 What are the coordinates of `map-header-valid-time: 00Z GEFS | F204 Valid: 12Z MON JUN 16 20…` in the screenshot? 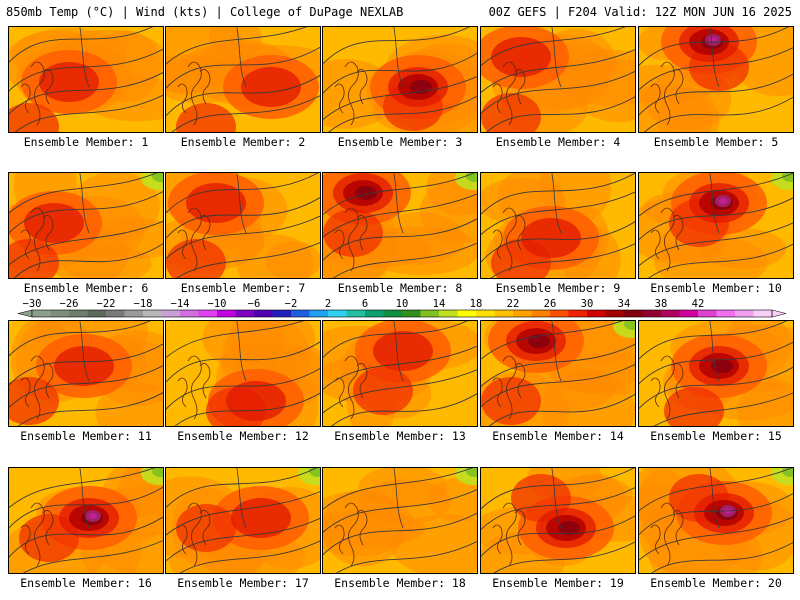 It's located at (640, 12).